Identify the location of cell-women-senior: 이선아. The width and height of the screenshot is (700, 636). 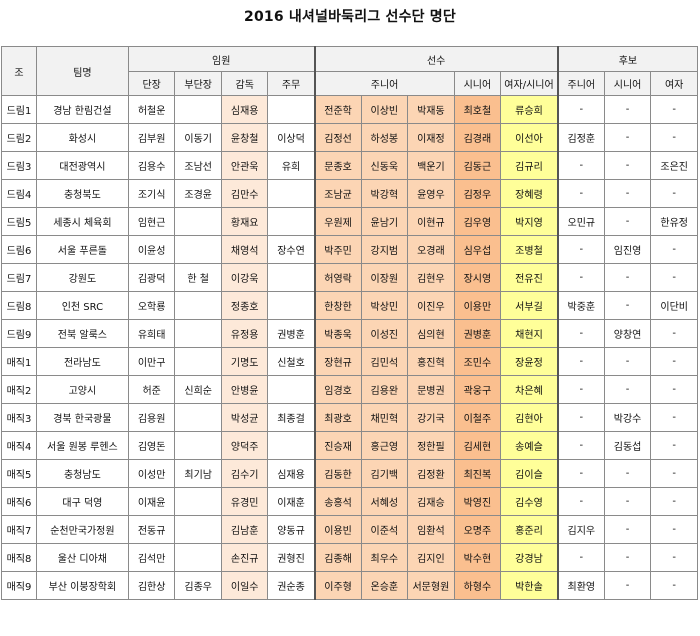
(529, 137).